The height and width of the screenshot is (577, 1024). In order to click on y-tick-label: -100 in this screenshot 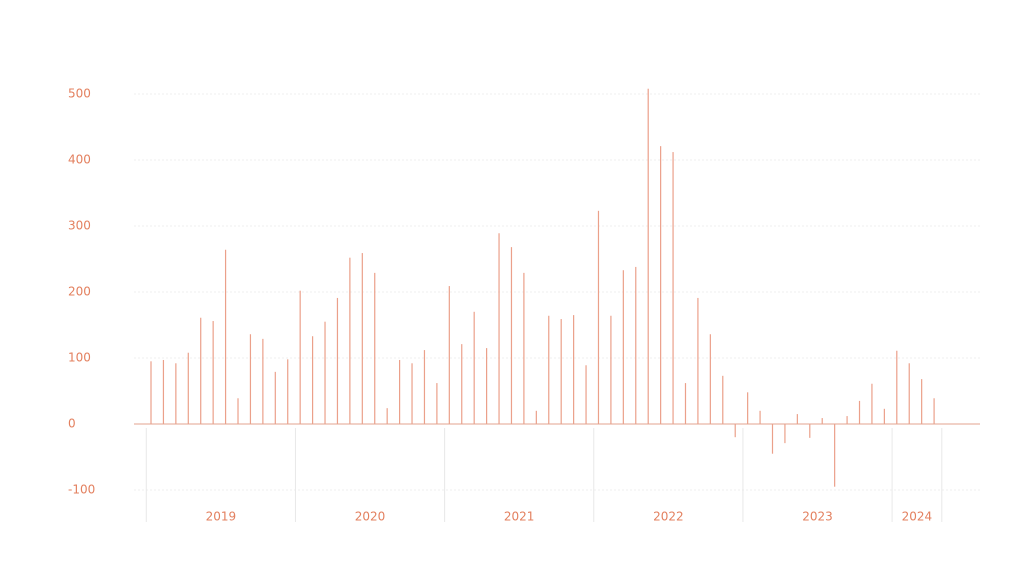, I will do `click(81, 490)`.